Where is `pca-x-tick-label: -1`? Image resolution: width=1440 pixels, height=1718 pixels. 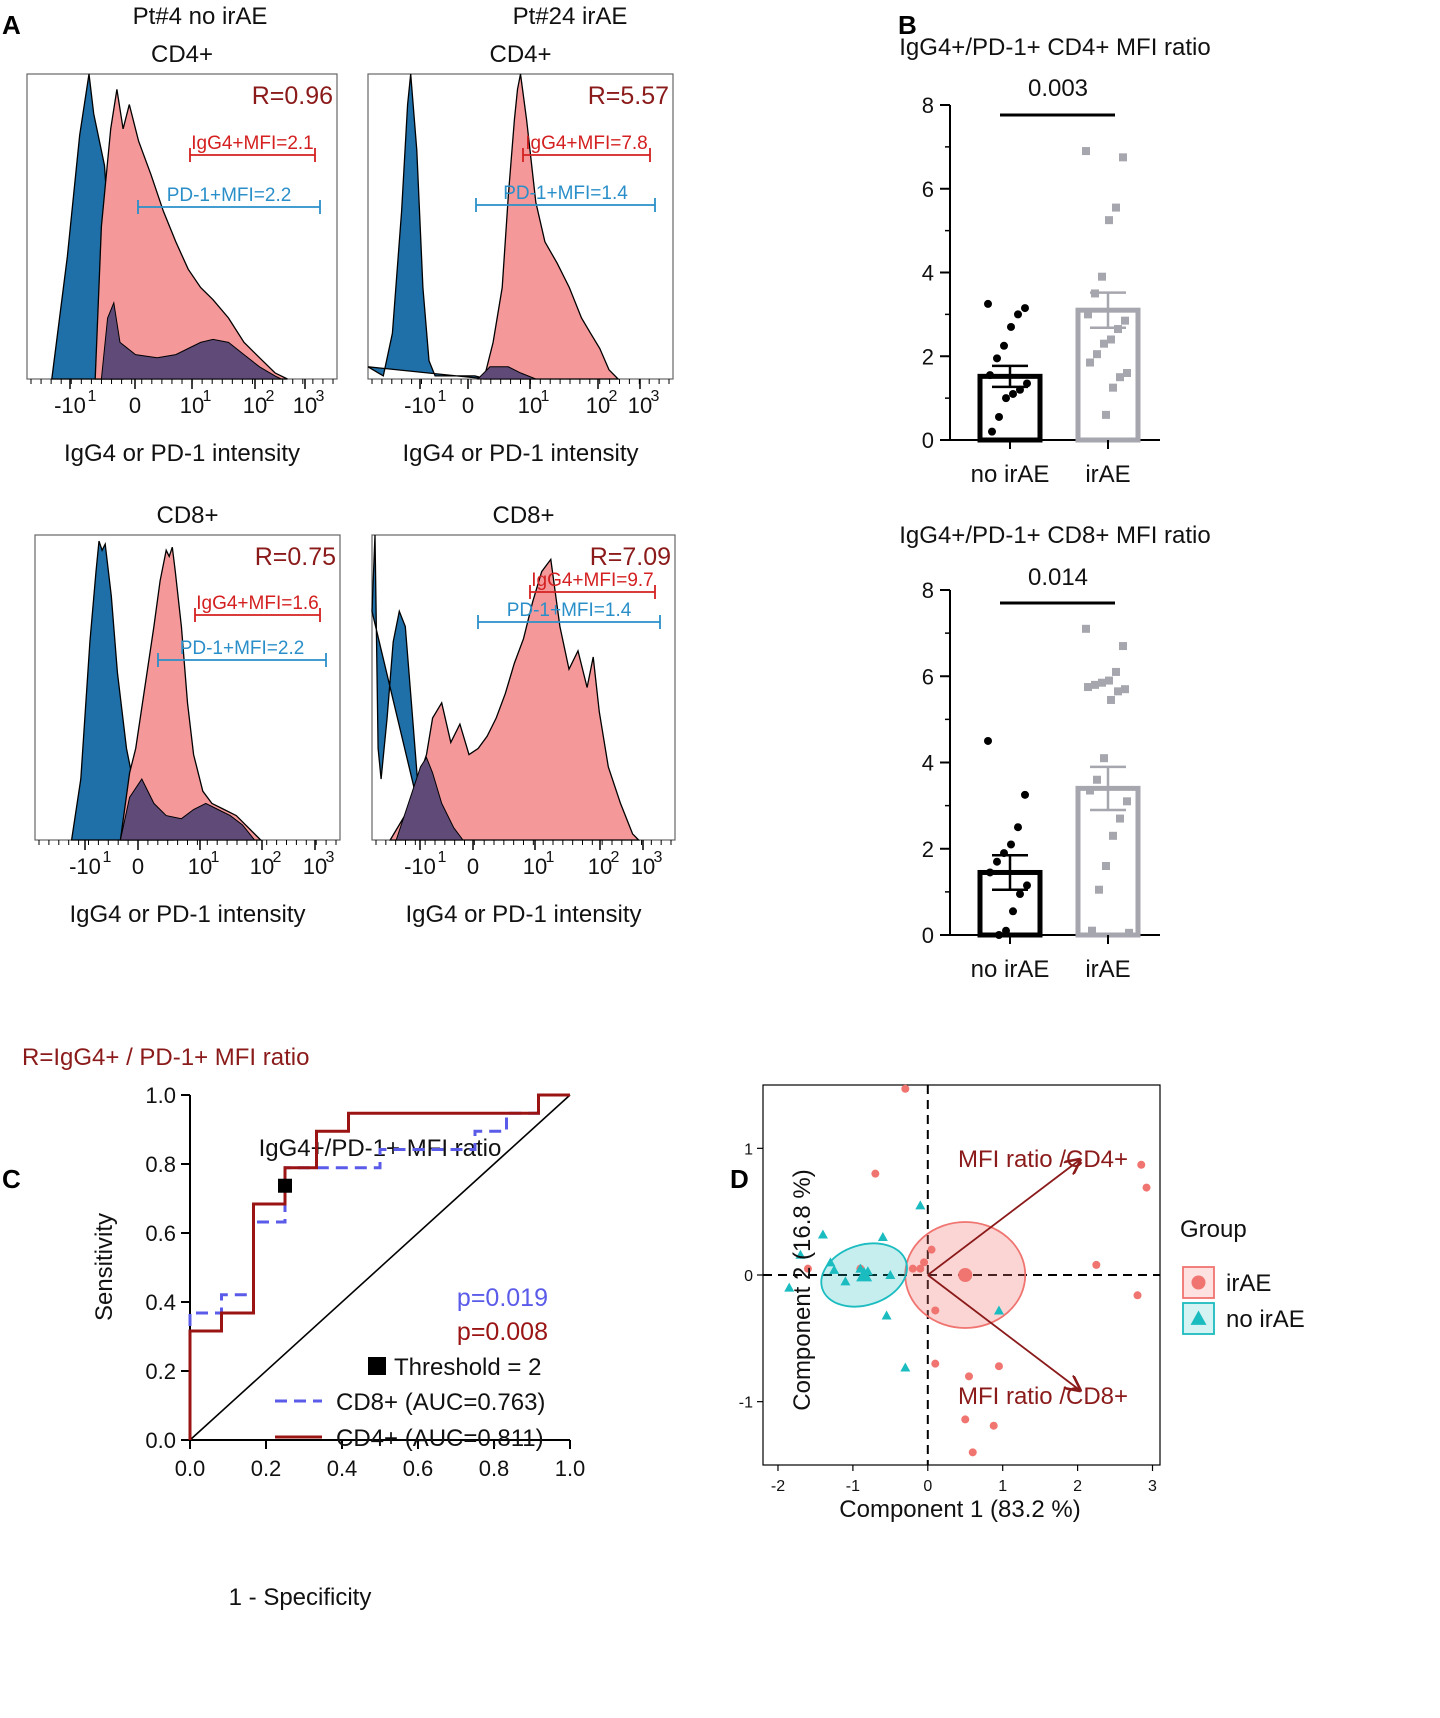 pca-x-tick-label: -1 is located at coordinates (853, 1486).